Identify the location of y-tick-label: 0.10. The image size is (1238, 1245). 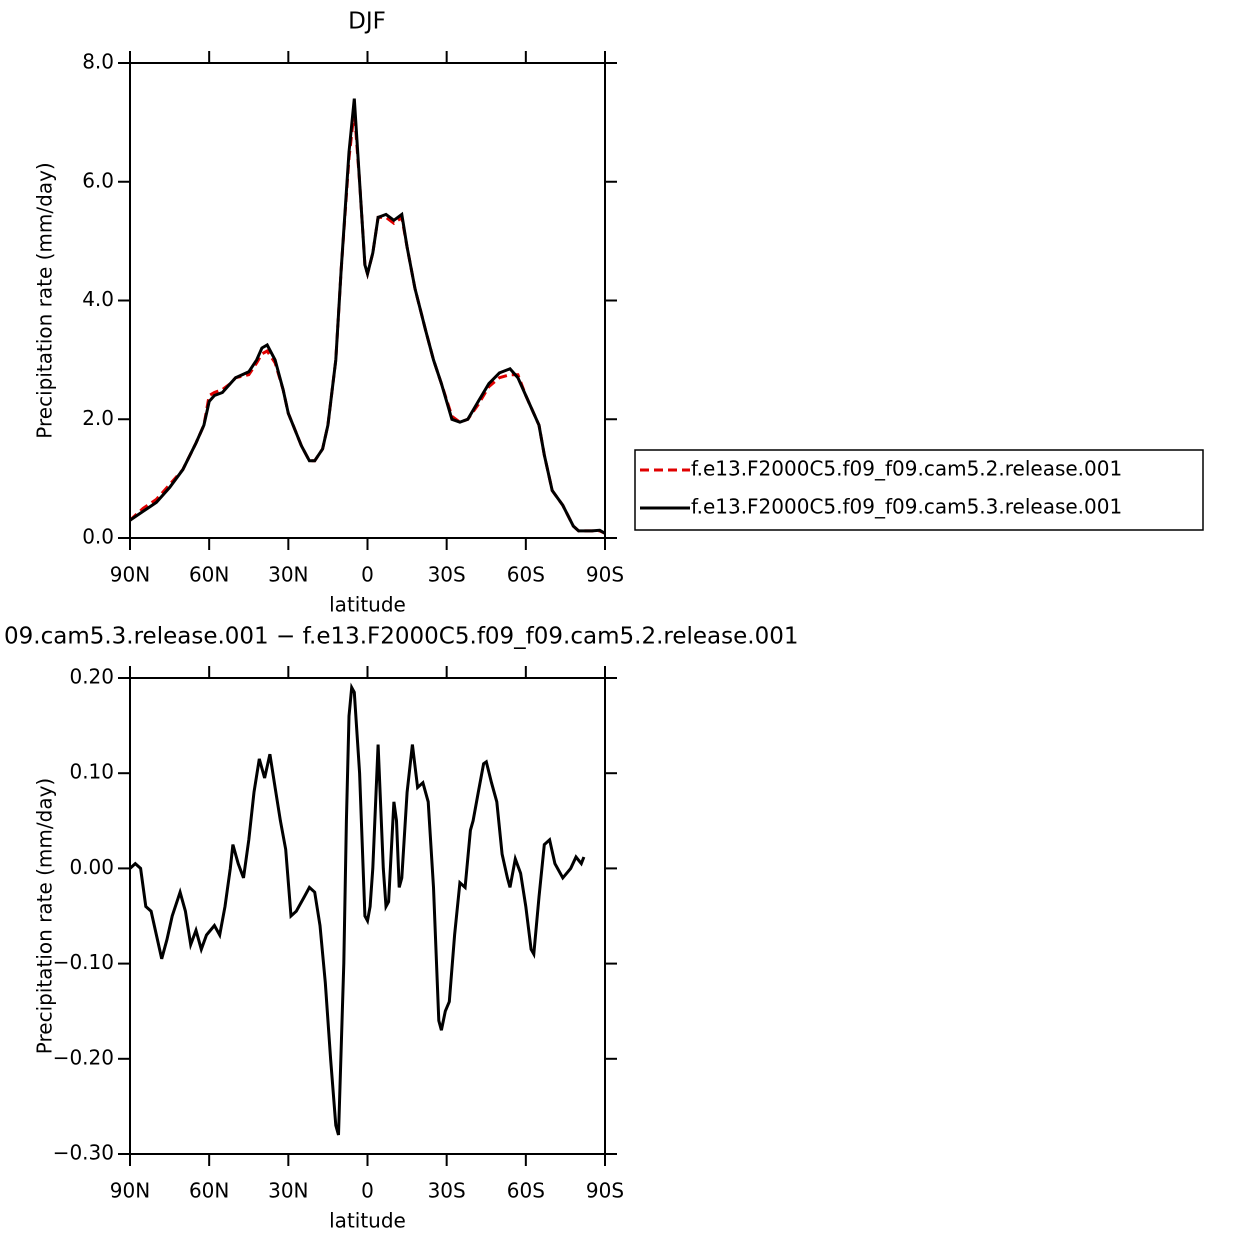
(91, 772).